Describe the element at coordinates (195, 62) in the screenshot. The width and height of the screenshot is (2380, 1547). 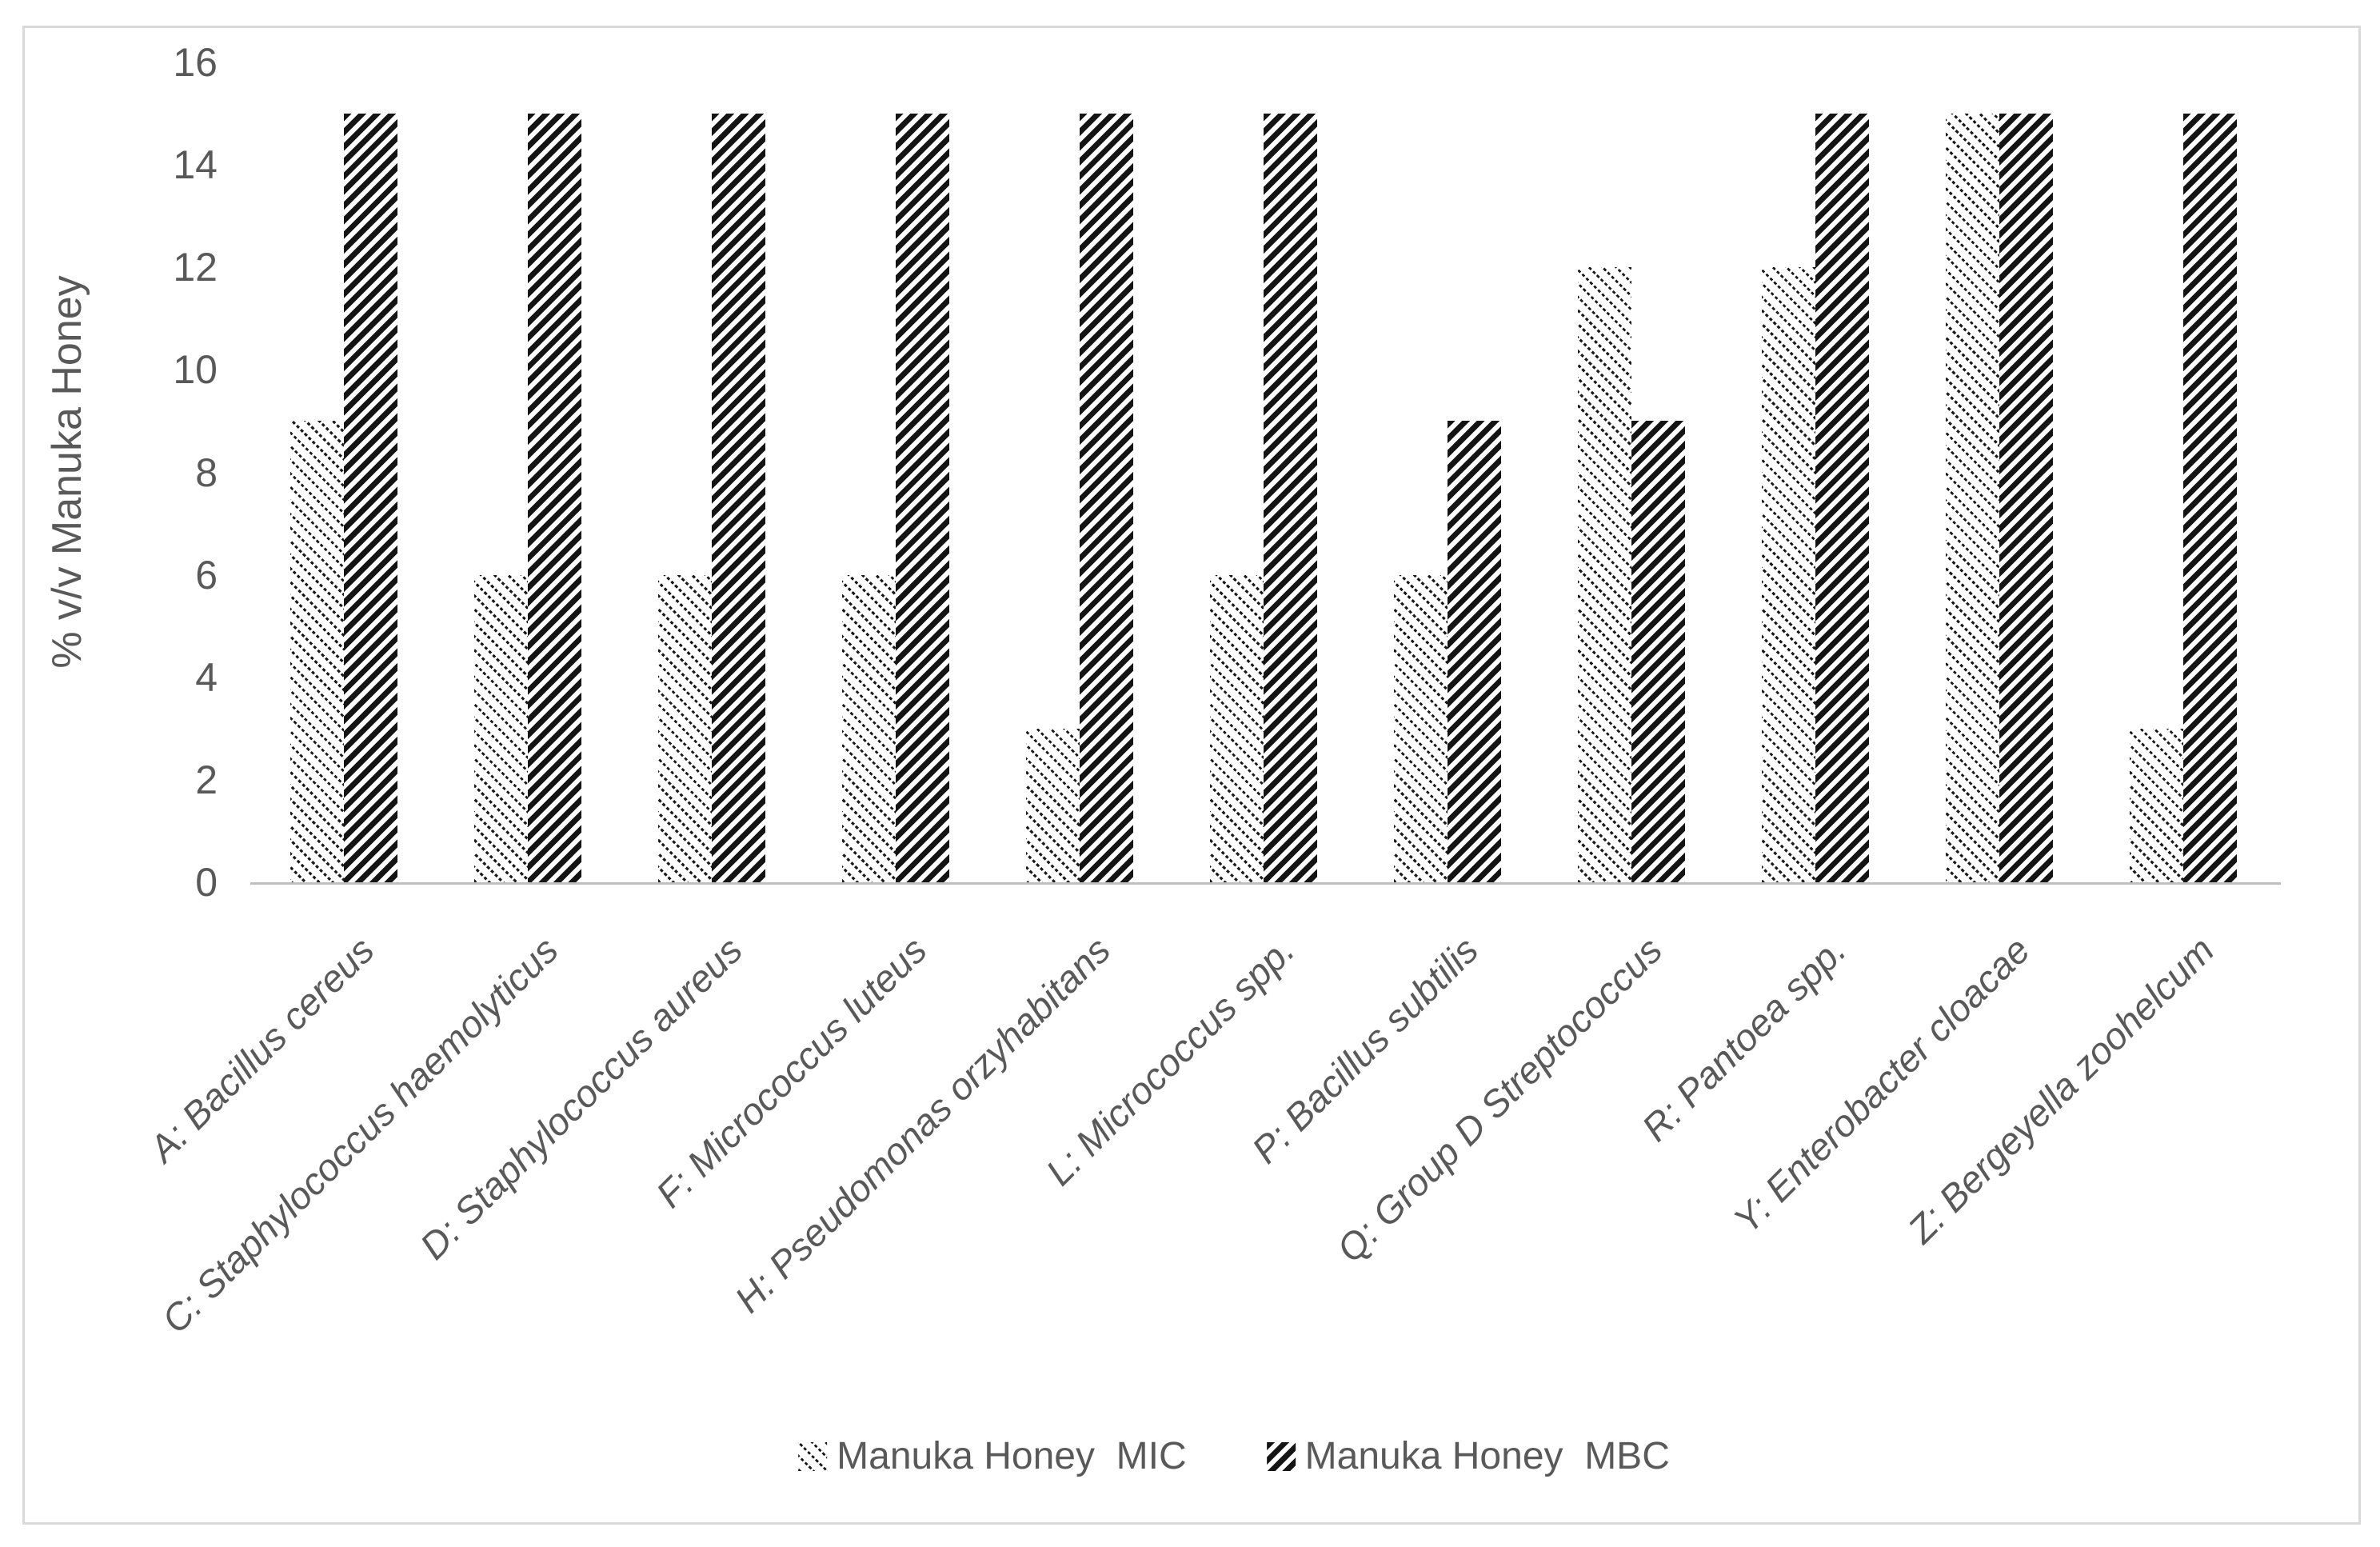
I see `y-tick-label: 16` at that location.